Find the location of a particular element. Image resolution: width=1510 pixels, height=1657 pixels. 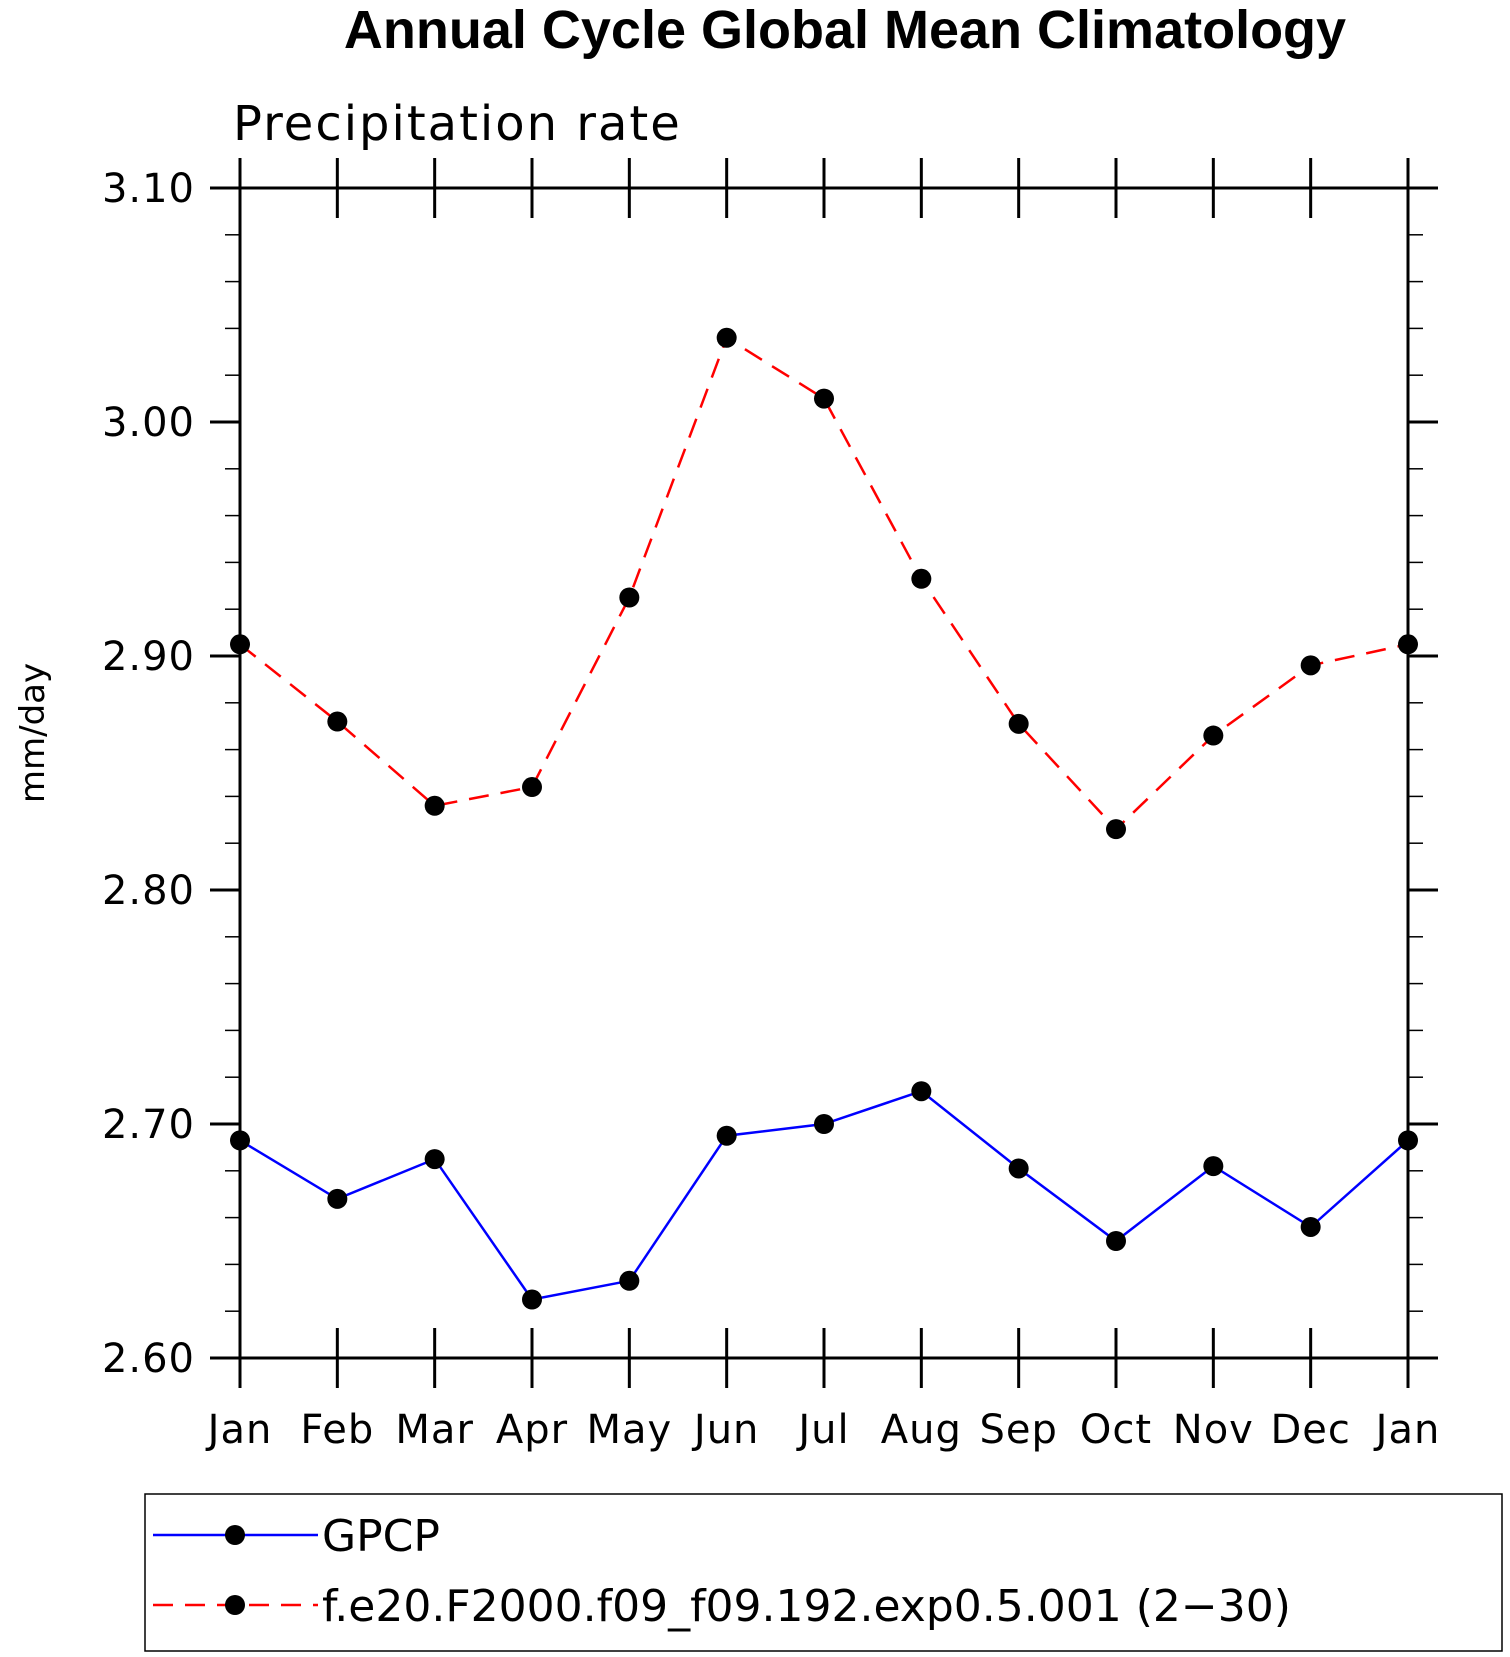

x-tick-label: May is located at coordinates (629, 1430).